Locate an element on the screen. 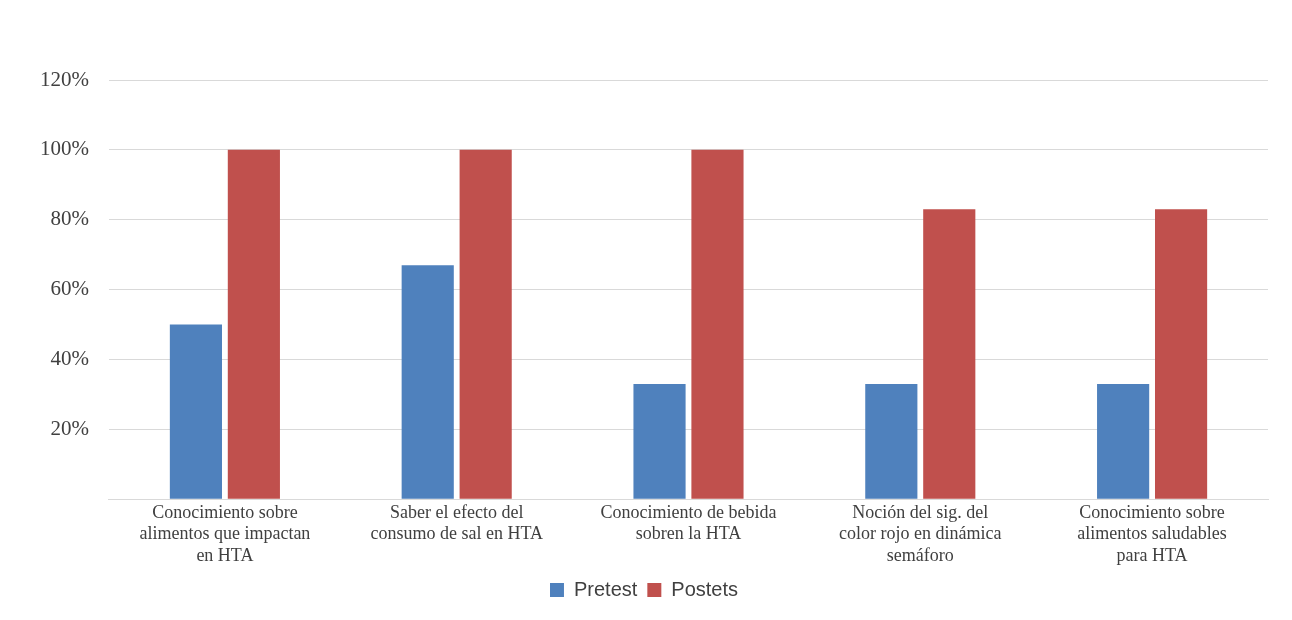  y-tick-label: 120% is located at coordinates (64, 78).